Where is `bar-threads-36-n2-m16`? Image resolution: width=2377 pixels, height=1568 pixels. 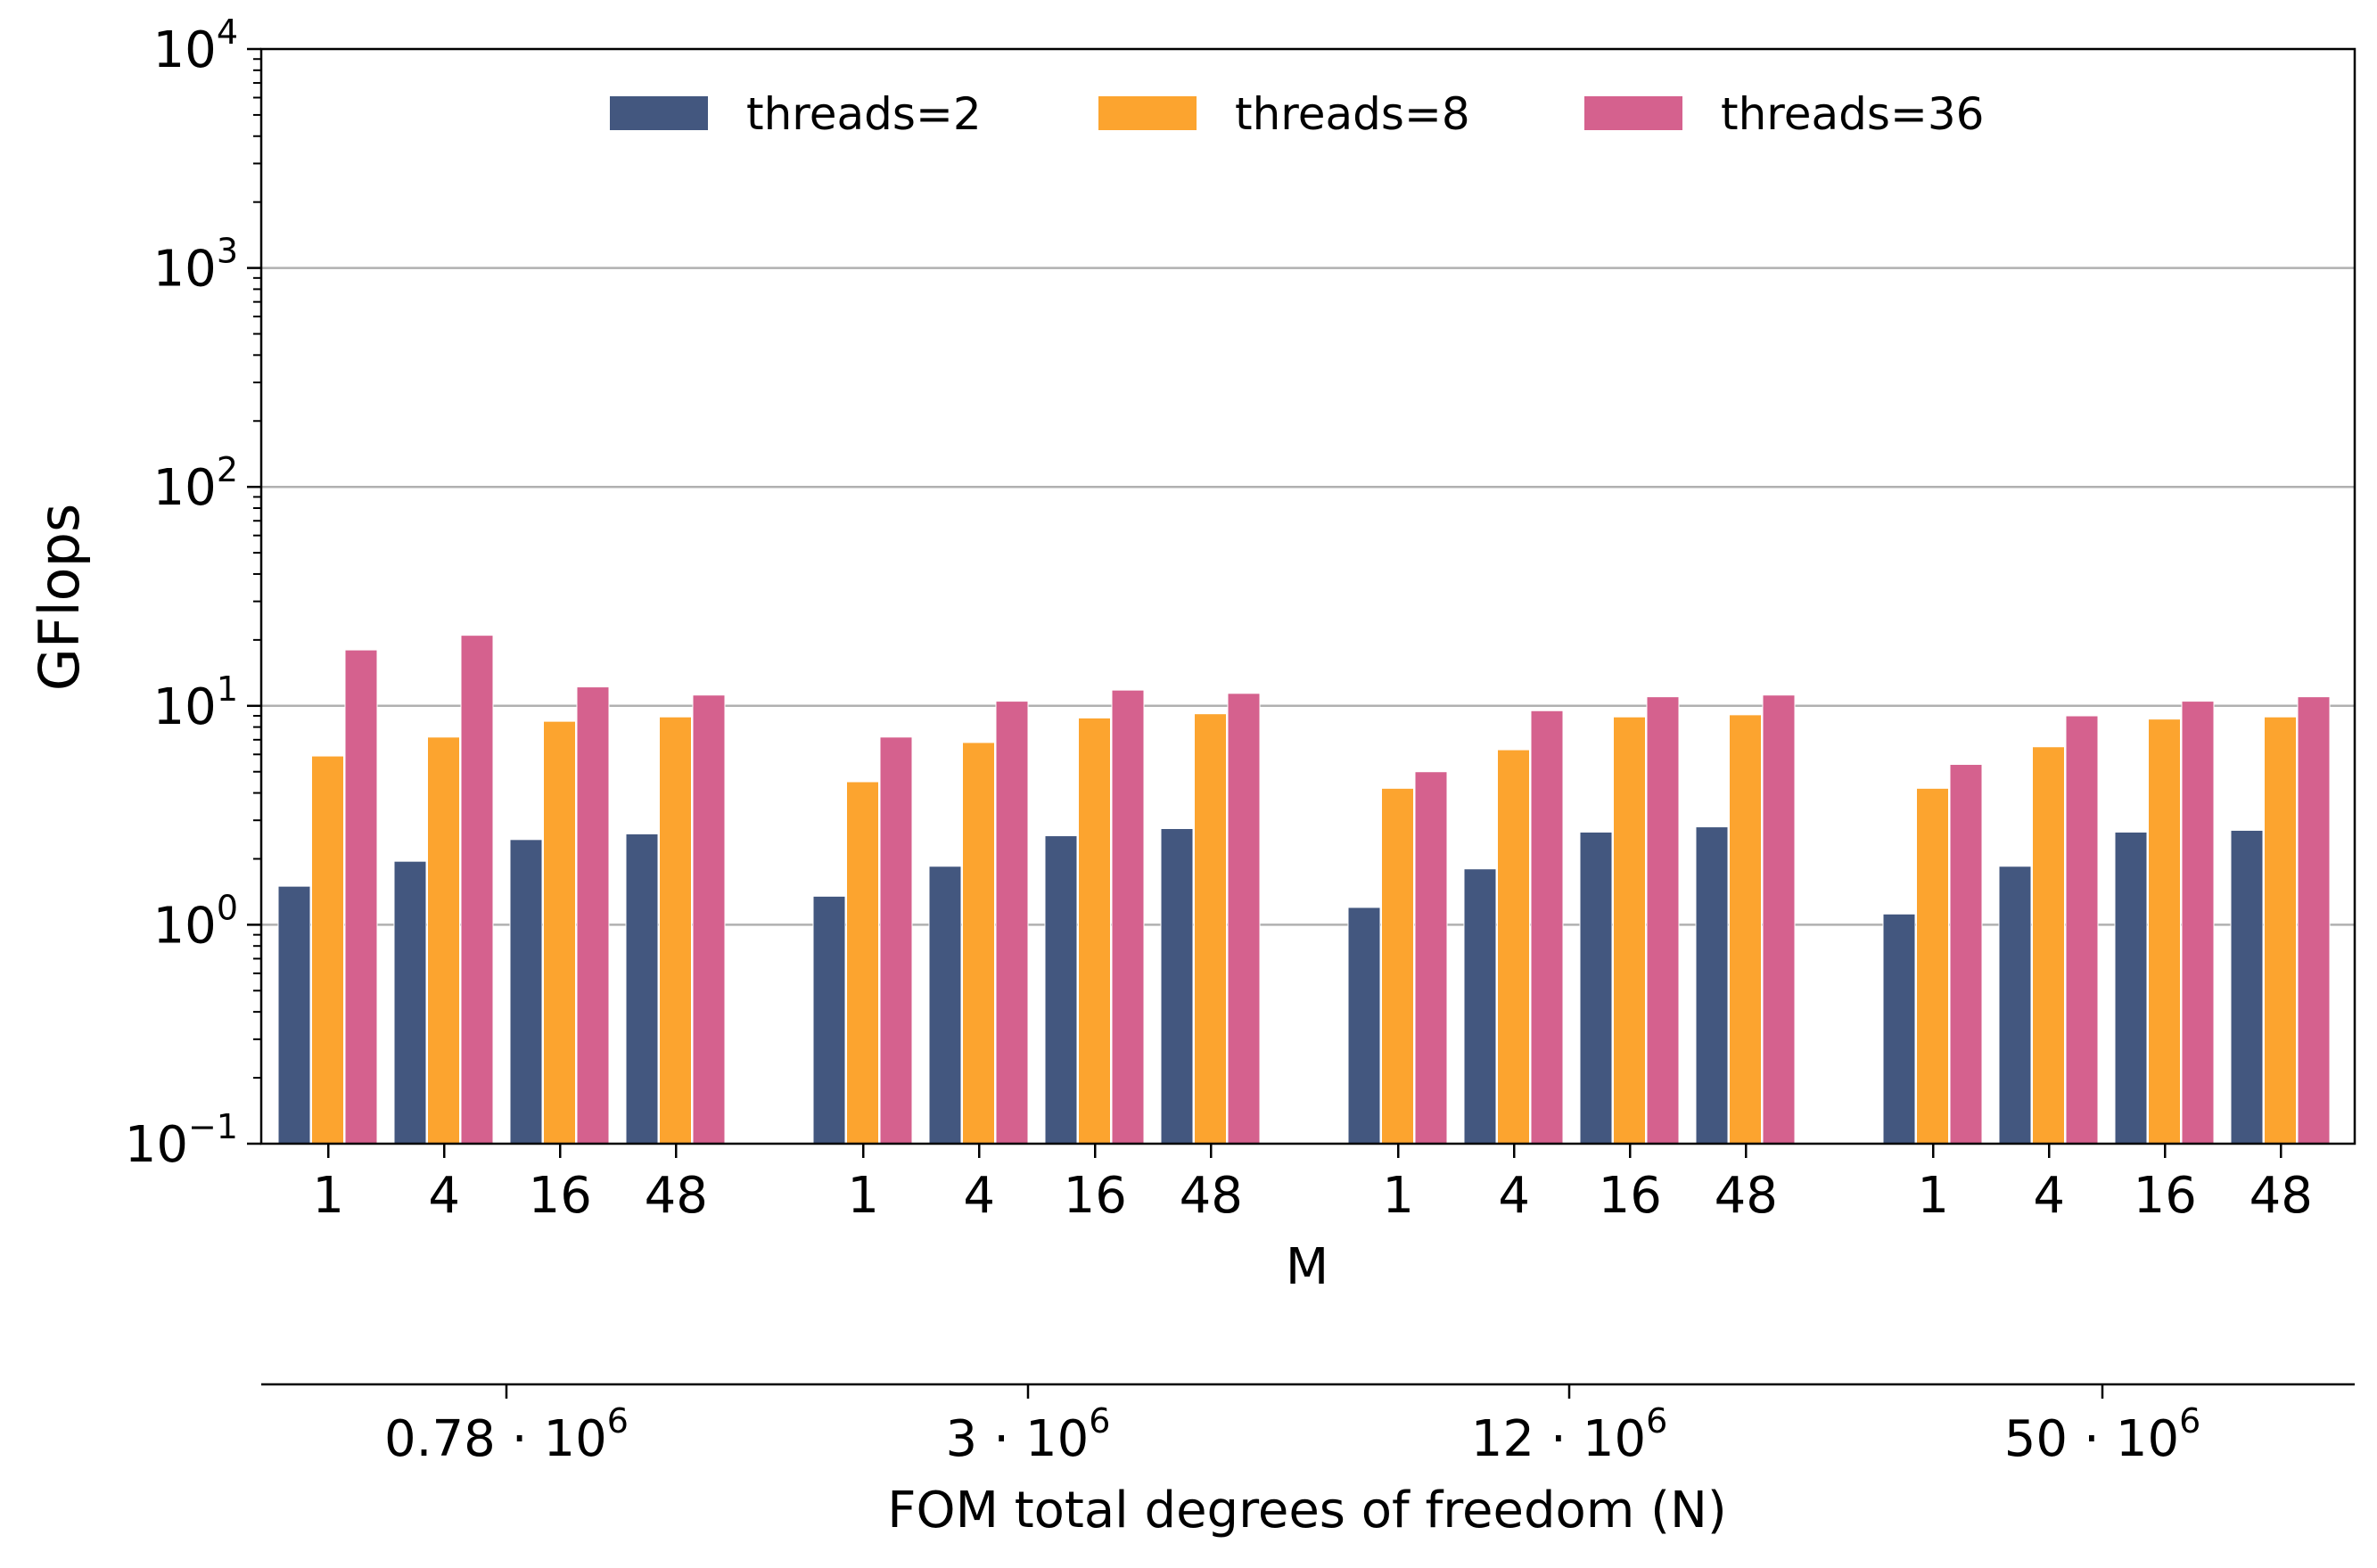
bar-threads-36-n2-m16 is located at coordinates (1663, 920).